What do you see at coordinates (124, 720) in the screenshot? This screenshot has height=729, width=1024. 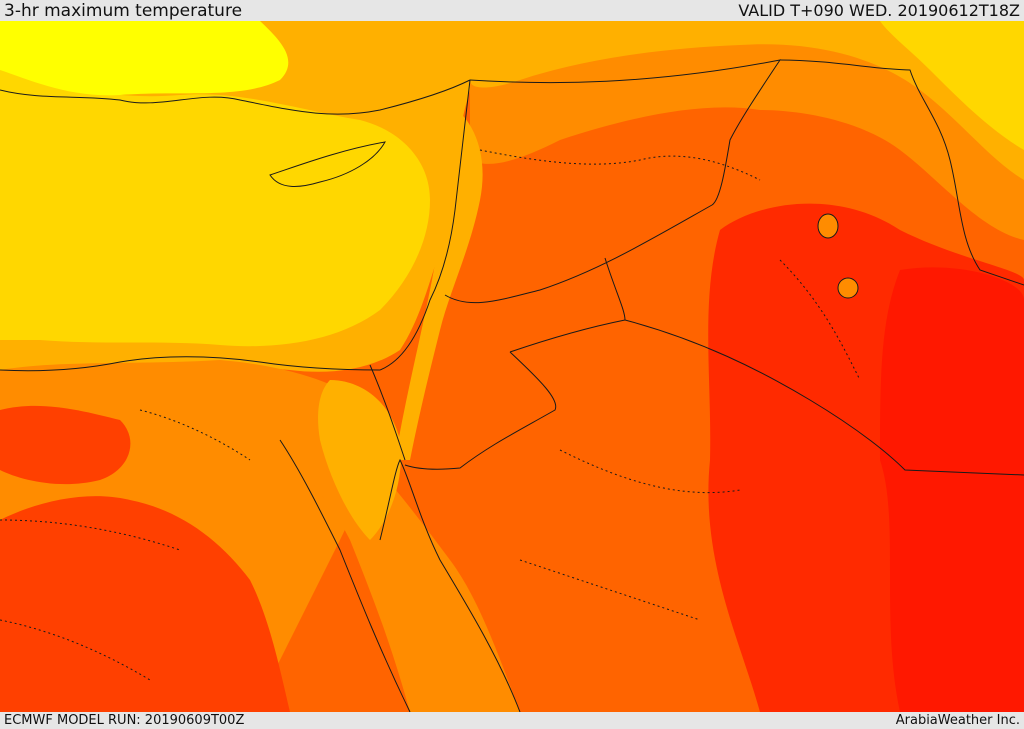 I see `model-run-label: ECMWF MODEL RUN: 20190609T00Z` at bounding box center [124, 720].